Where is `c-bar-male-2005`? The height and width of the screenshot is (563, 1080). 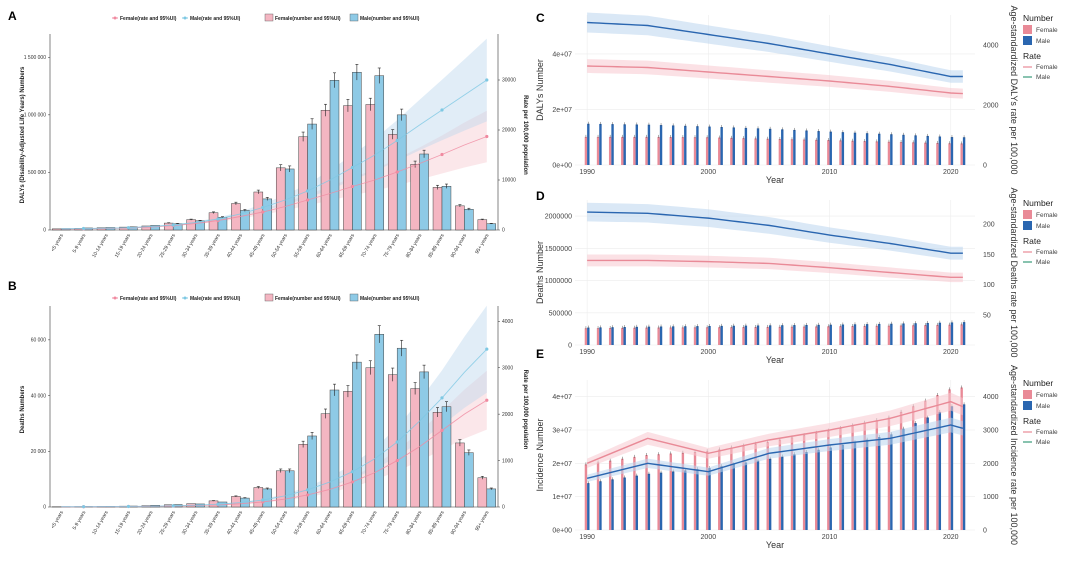
c-bar-male-2005 is located at coordinates (770, 146).